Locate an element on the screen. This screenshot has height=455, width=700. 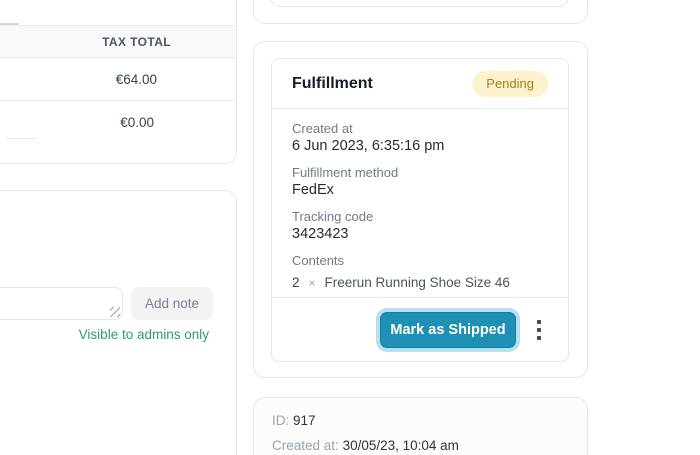
table-row: €64.00 is located at coordinates (118, 79).